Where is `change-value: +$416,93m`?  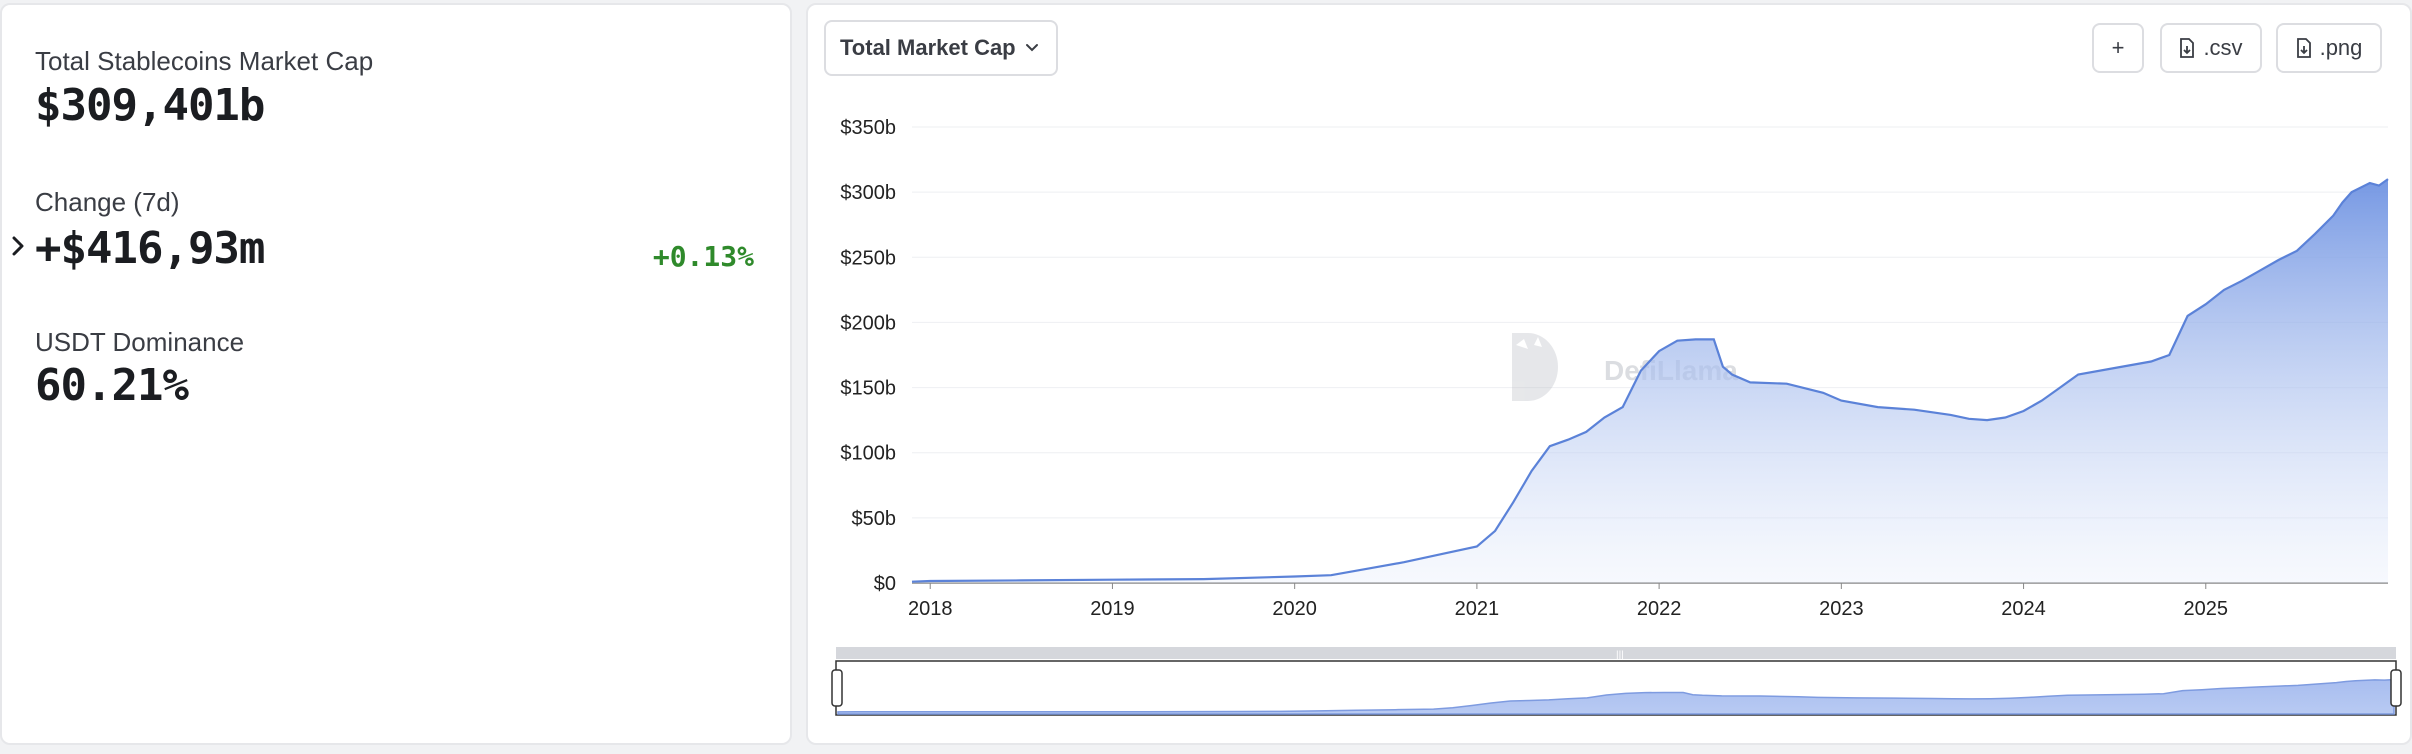 change-value: +$416,93m is located at coordinates (150, 248).